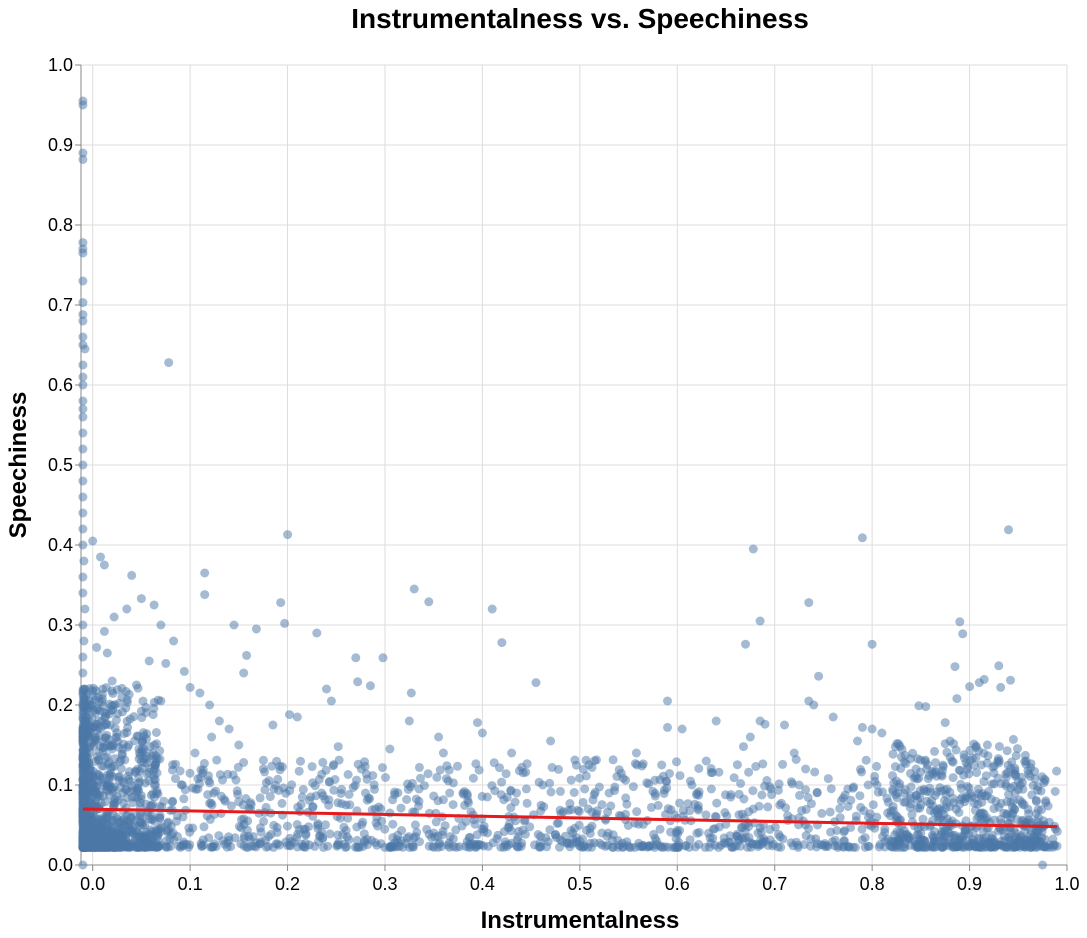 This screenshot has height=938, width=1087. Describe the element at coordinates (570, 818) in the screenshot. I see `trend-layer` at that location.